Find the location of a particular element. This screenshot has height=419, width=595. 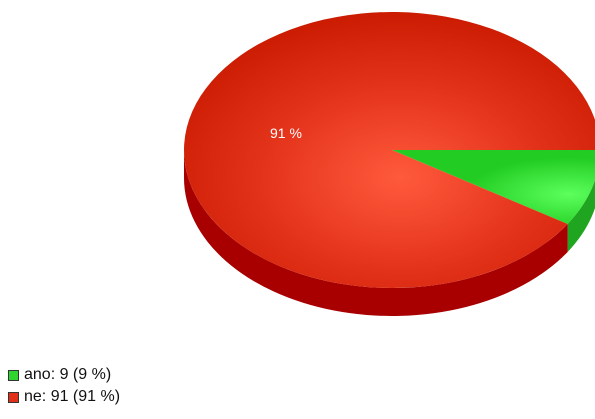

data-label-ne: 91 % is located at coordinates (286, 133).